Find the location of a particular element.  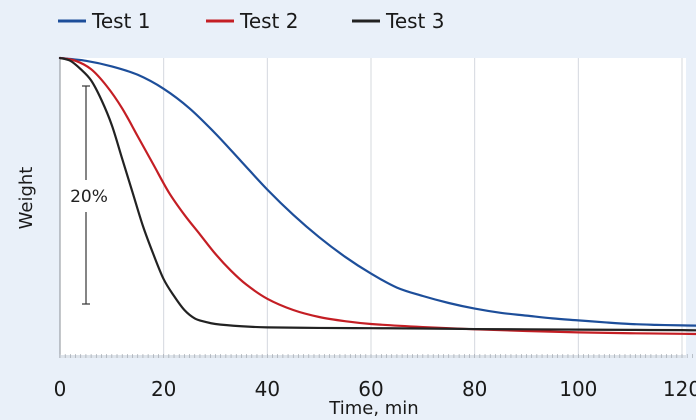

legend-item-test-2: Test 2 is located at coordinates (252, 21).